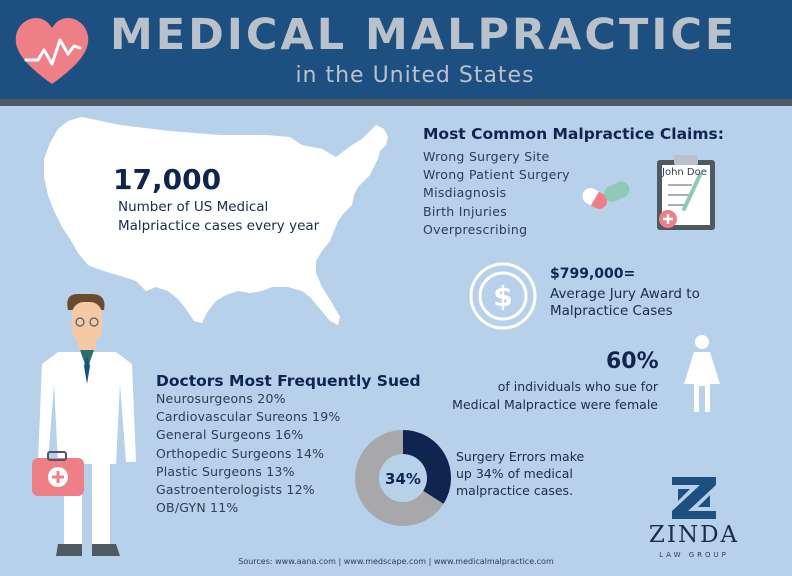 The width and height of the screenshot is (792, 576). What do you see at coordinates (520, 456) in the screenshot?
I see `surgery-line1: Surgery Errors make` at bounding box center [520, 456].